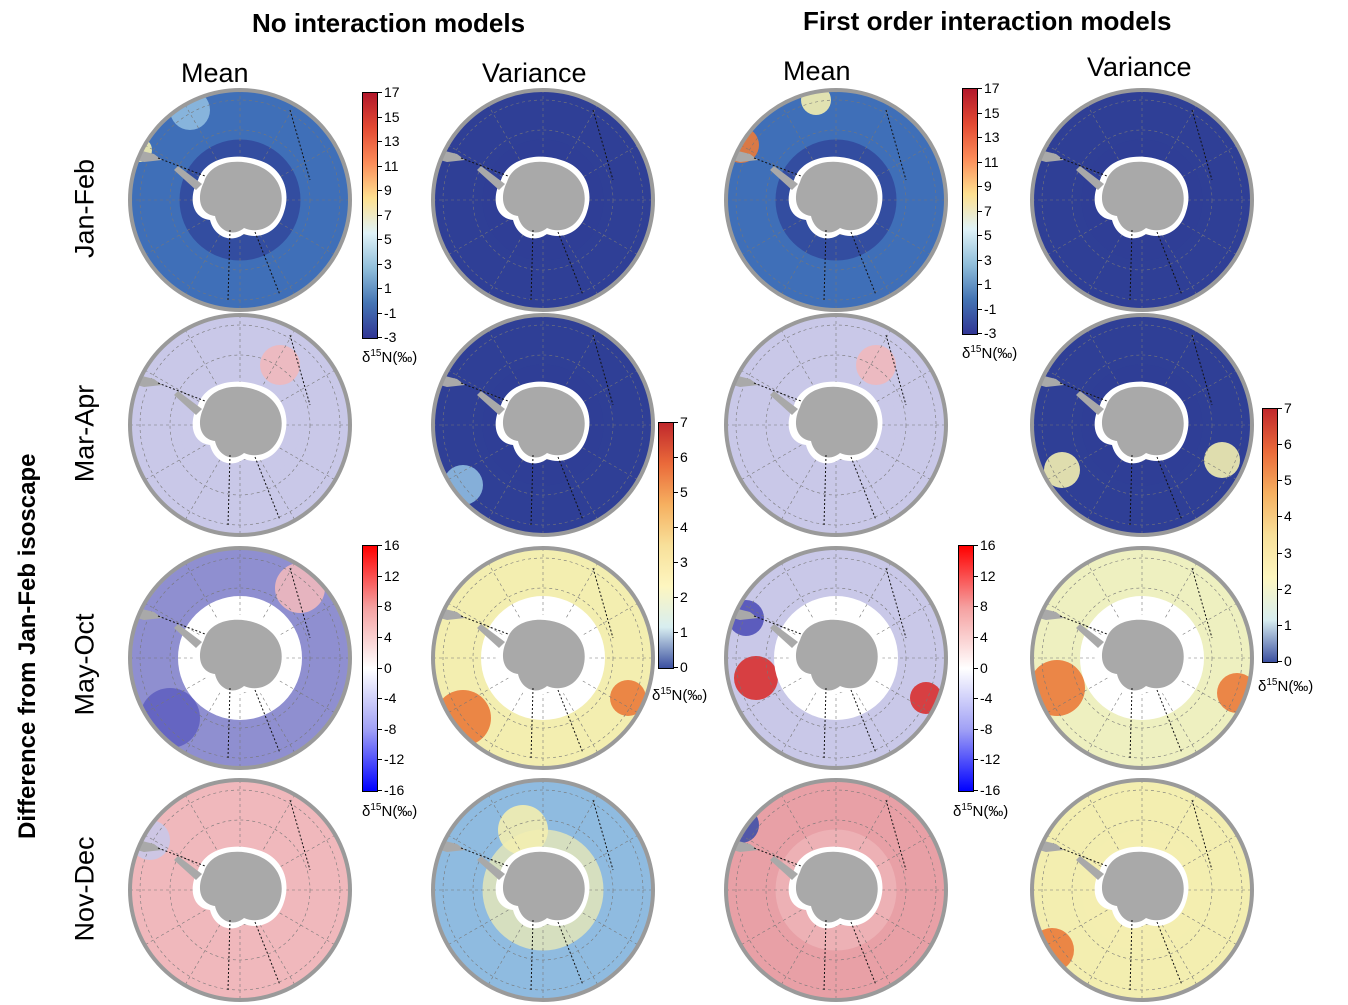 This screenshot has height=1005, width=1348. I want to click on column-header-variance-1: Variance, so click(534, 73).